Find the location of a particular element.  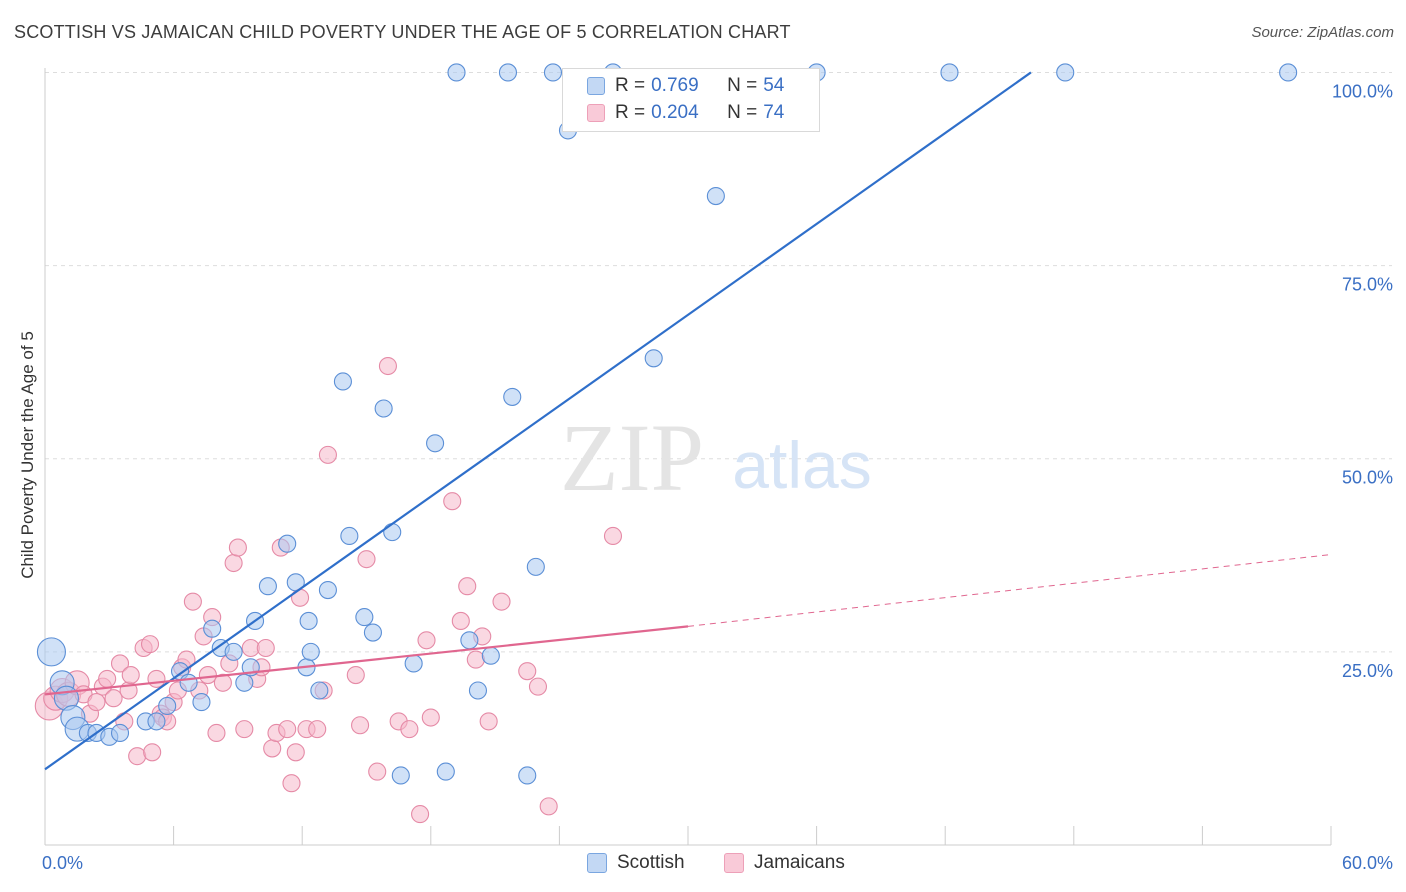

legend-row-jamaicans: R = 0.204 N = 74 is located at coordinates (685, 113).